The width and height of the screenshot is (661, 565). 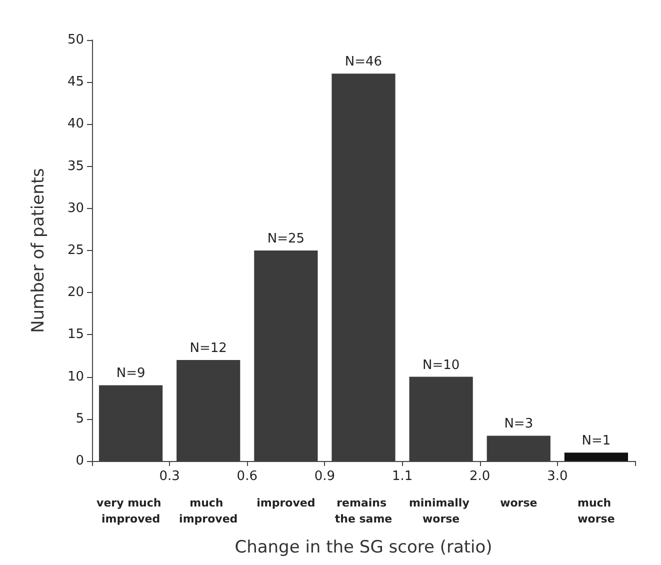 What do you see at coordinates (441, 365) in the screenshot?
I see `data-label: N=10` at bounding box center [441, 365].